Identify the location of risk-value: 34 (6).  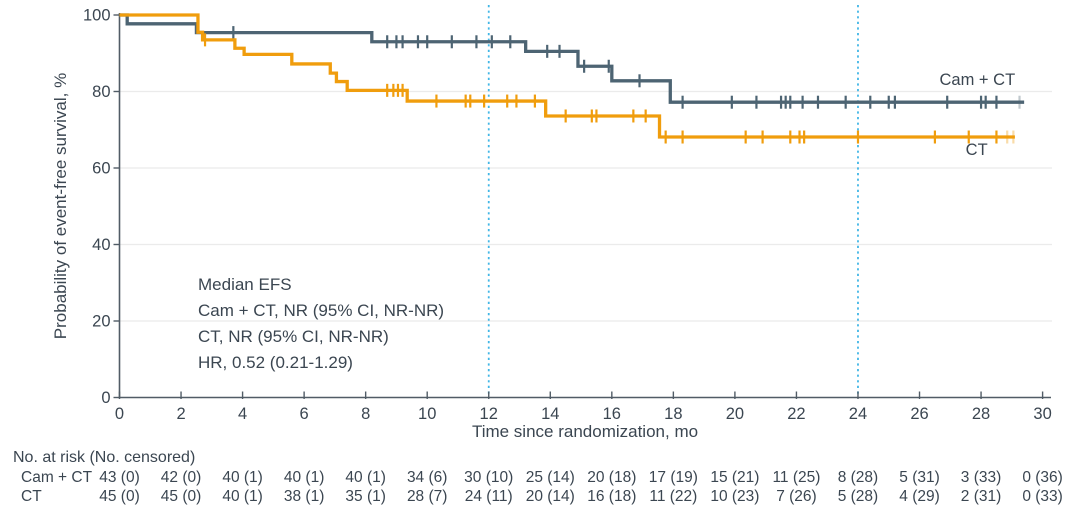
(427, 477).